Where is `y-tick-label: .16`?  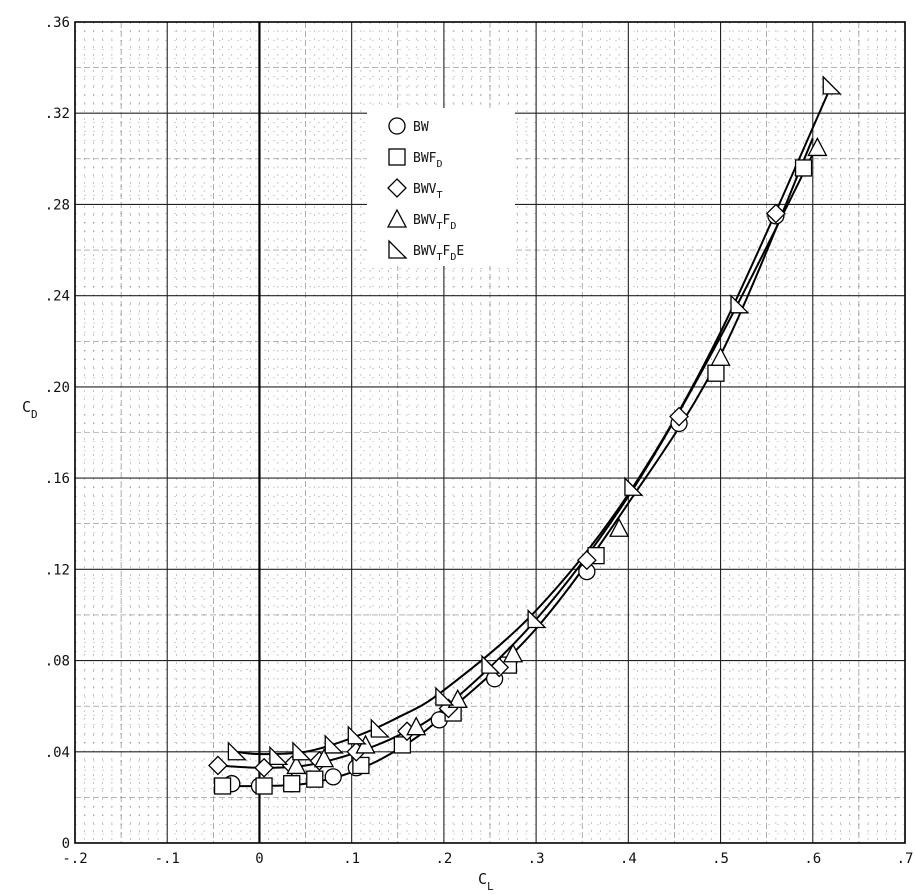
y-tick-label: .16 is located at coordinates (57, 479).